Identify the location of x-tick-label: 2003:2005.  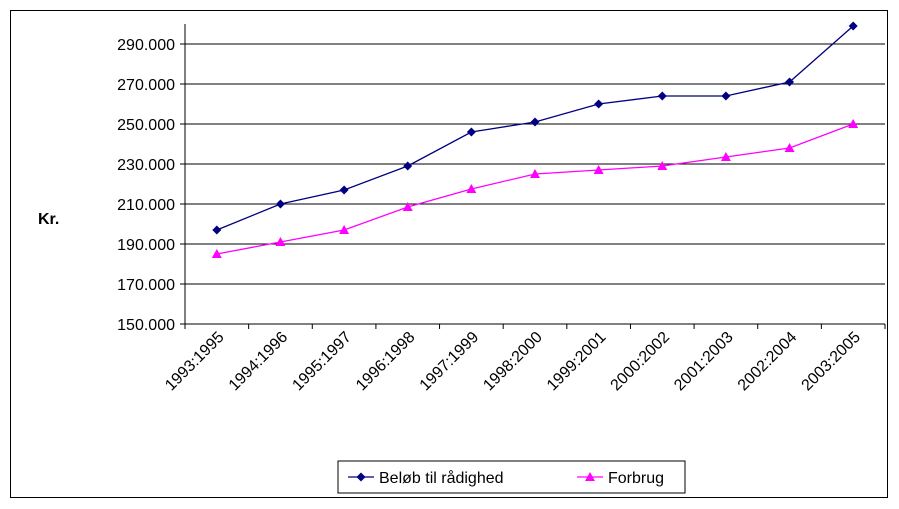
(832, 362).